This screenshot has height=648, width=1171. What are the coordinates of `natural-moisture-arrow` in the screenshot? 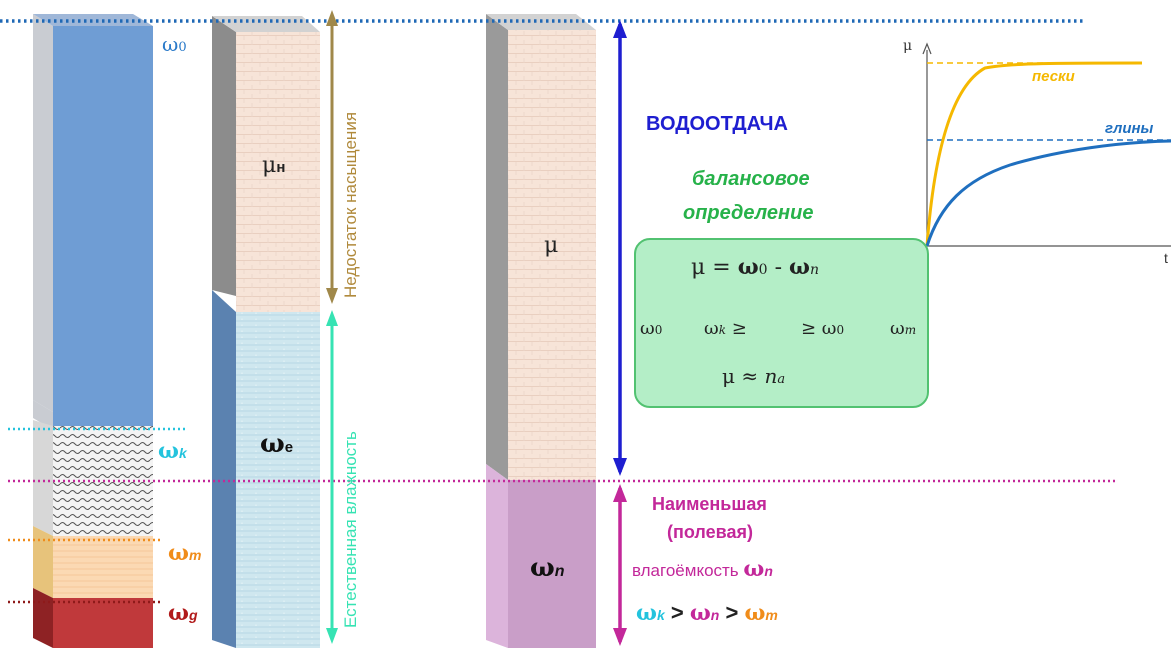 It's located at (332, 477).